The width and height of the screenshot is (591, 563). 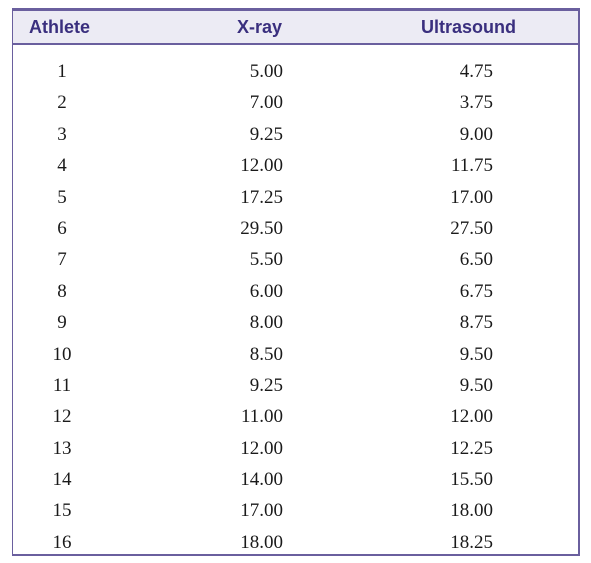 What do you see at coordinates (471, 542) in the screenshot?
I see `cell-ultrasound: 18.25` at bounding box center [471, 542].